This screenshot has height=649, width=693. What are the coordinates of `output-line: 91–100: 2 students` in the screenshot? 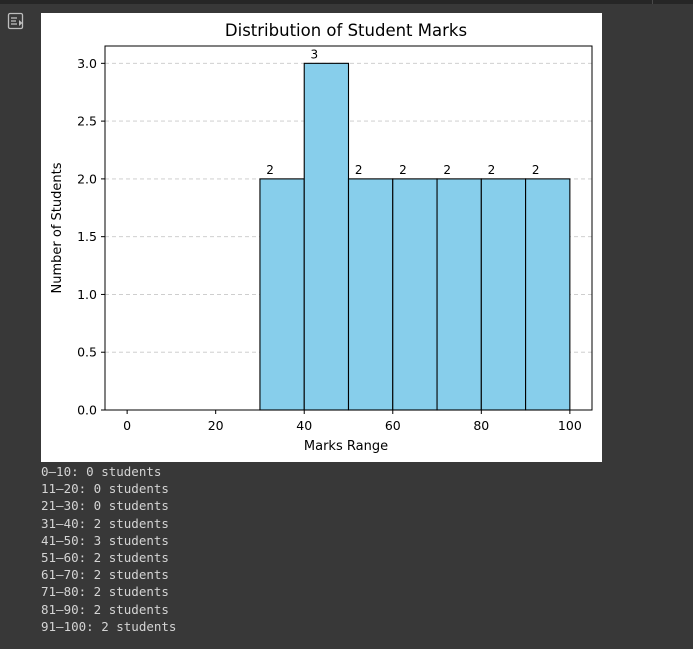 It's located at (109, 626).